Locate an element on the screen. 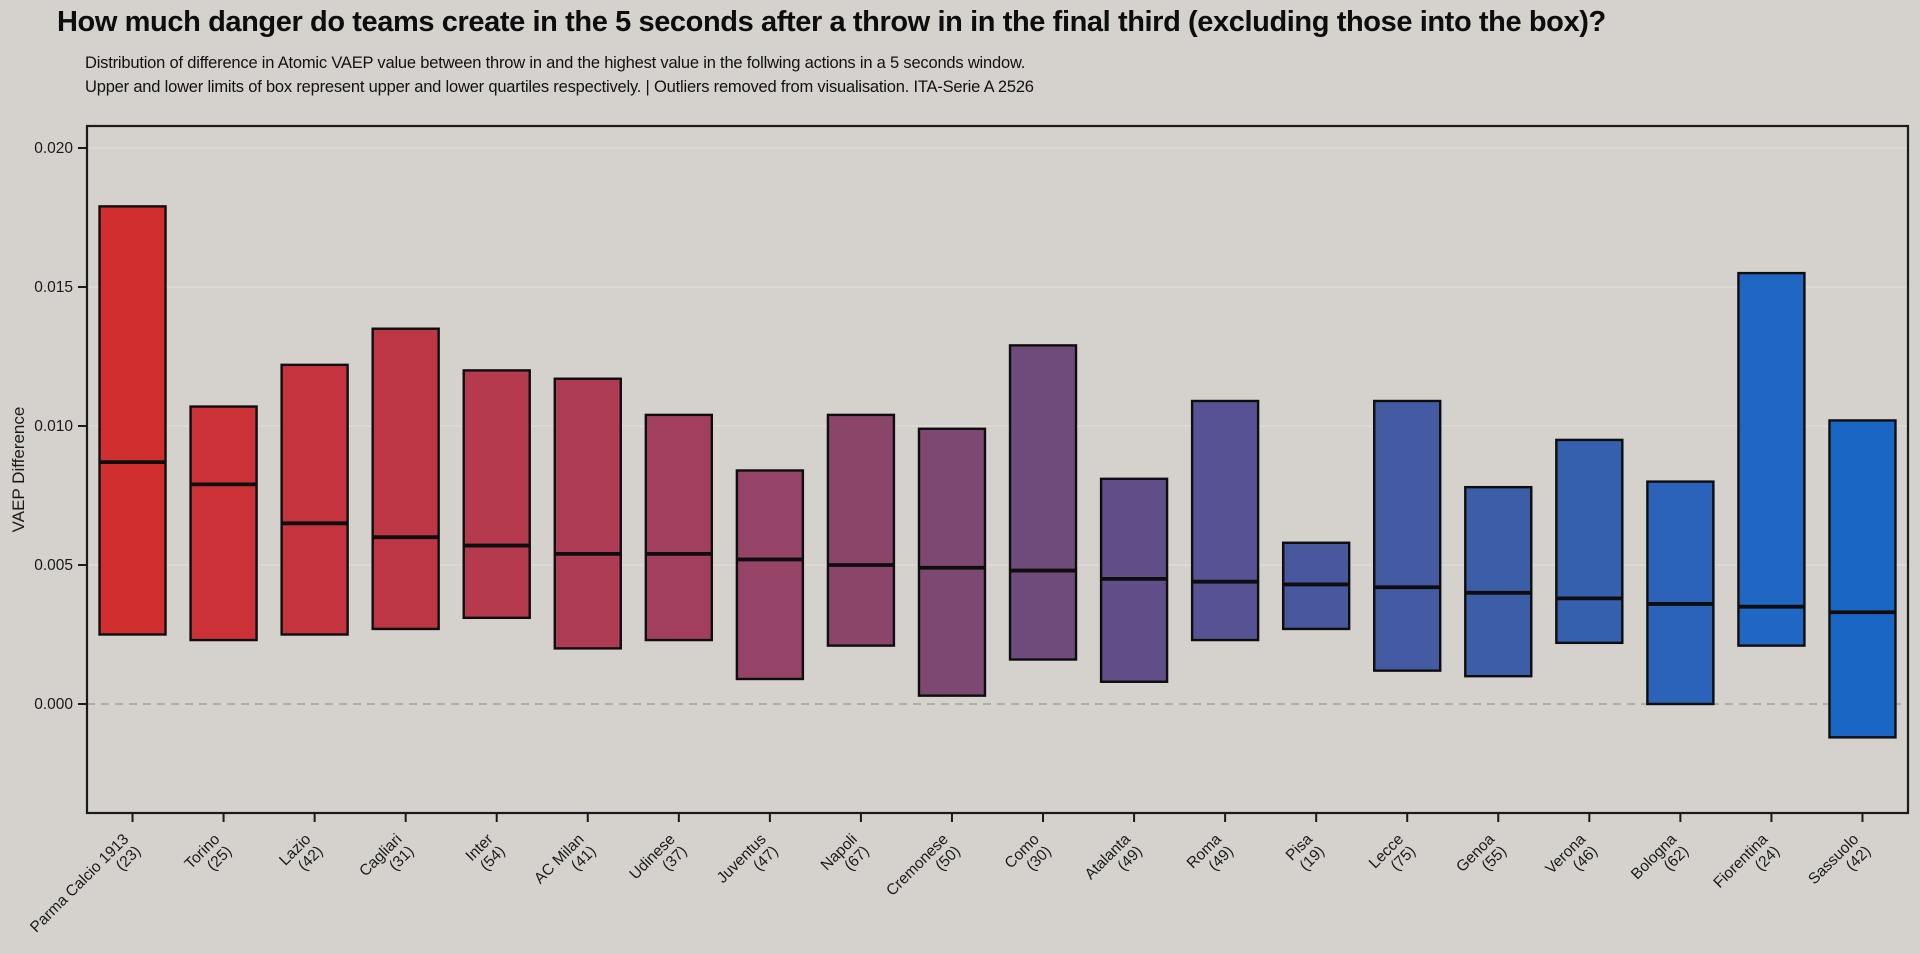 The height and width of the screenshot is (954, 1920). y-tick-label: 0.015 is located at coordinates (53, 287).